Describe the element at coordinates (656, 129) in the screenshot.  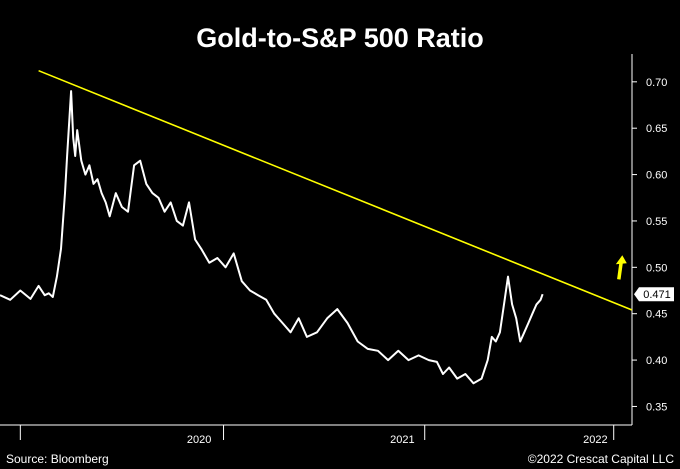
I see `y-tick-label: 0.65` at that location.